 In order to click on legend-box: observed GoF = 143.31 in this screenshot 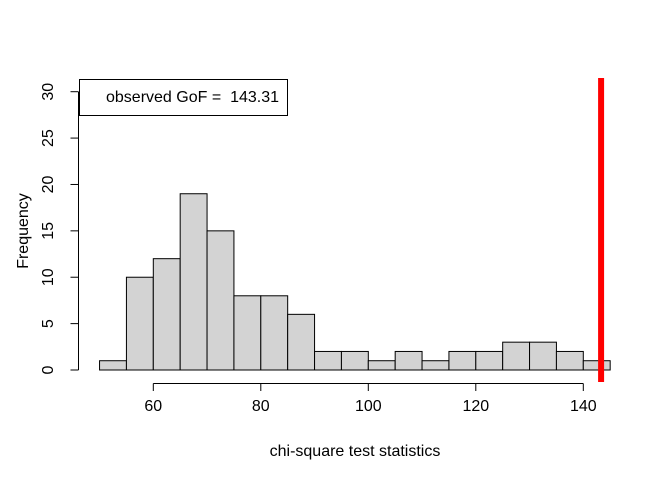, I will do `click(183, 97)`.